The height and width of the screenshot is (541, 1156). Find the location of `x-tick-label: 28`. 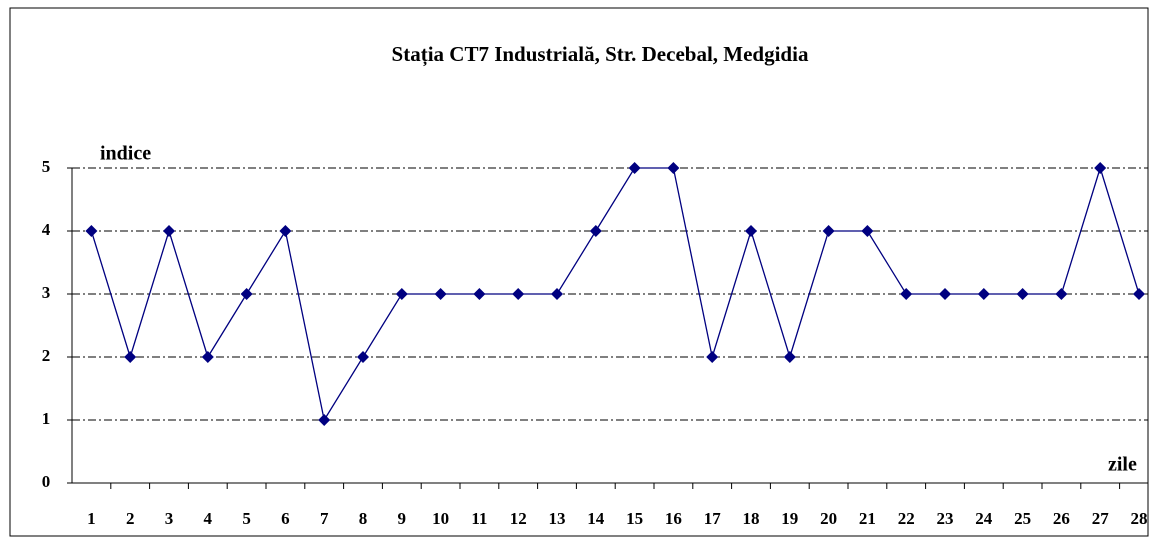

x-tick-label: 28 is located at coordinates (1139, 518).